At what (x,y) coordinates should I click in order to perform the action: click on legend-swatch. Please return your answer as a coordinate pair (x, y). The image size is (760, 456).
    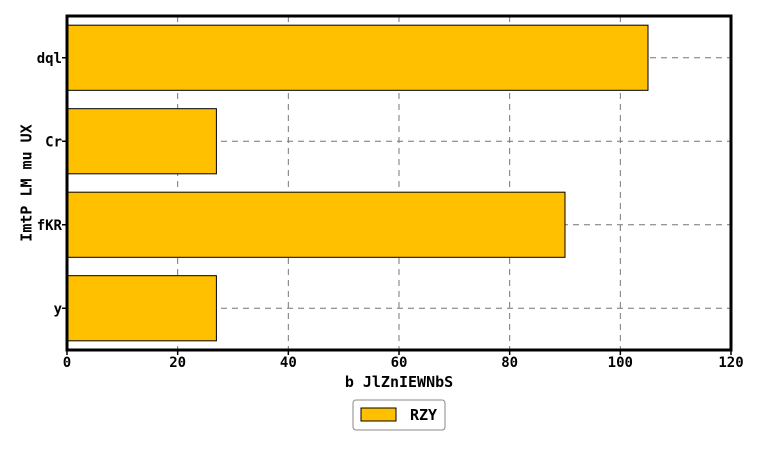
    Looking at the image, I should click on (378, 414).